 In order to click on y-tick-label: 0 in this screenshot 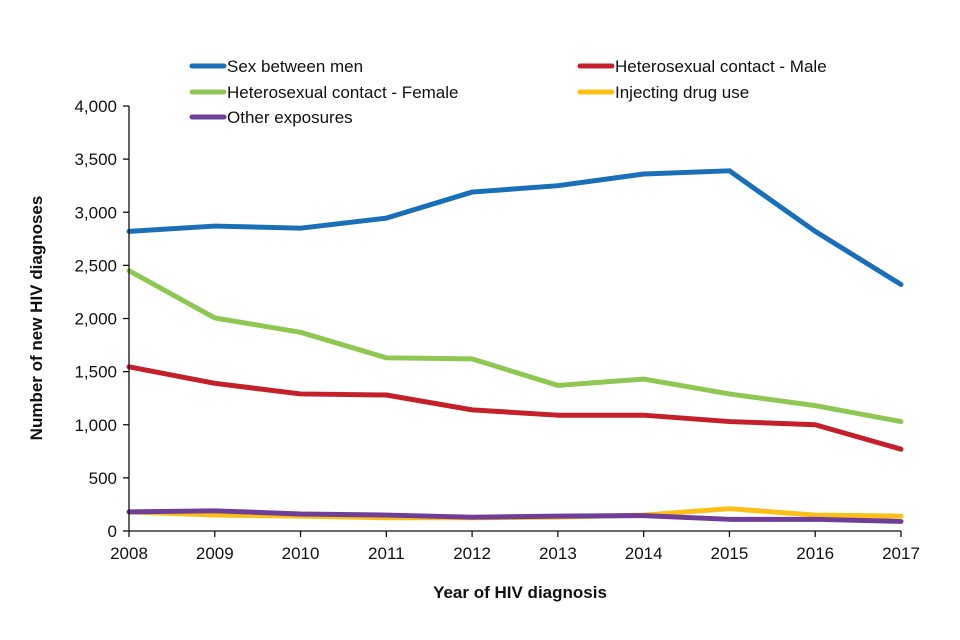, I will do `click(112, 531)`.